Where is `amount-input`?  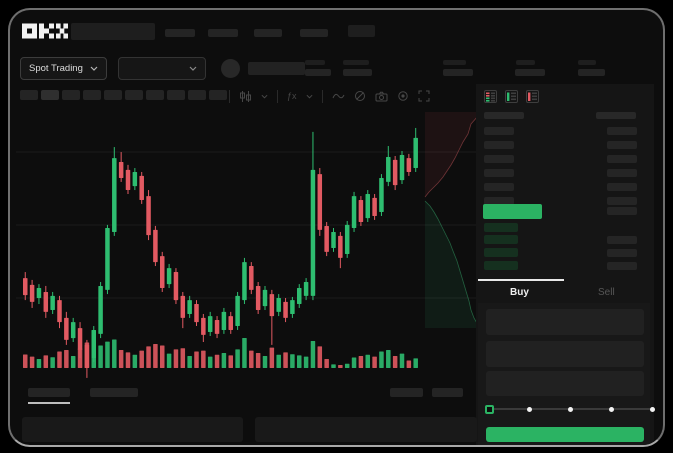 amount-input is located at coordinates (565, 354).